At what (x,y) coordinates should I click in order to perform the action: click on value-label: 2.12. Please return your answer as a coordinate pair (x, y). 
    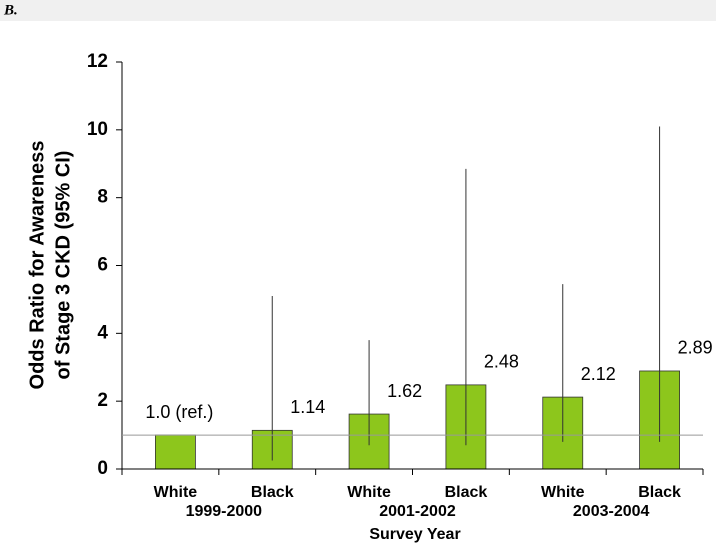
    Looking at the image, I should click on (598, 374).